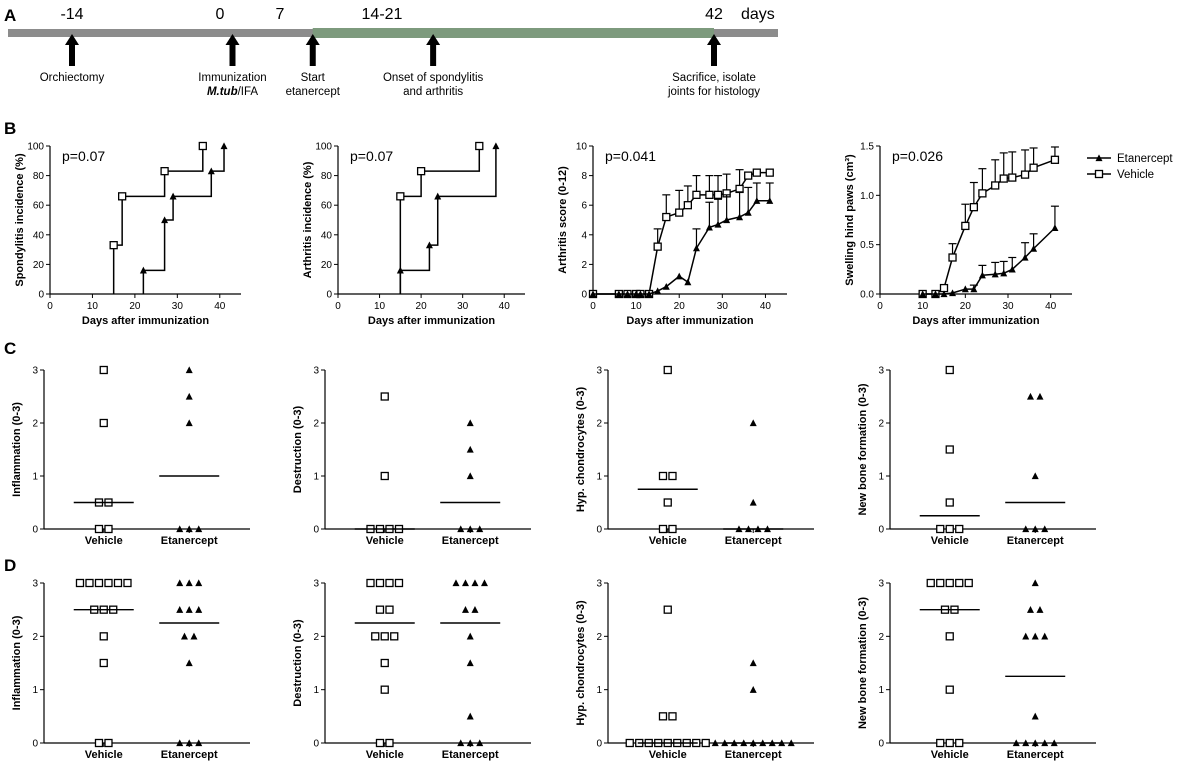  What do you see at coordinates (323, 147) in the screenshot?
I see `y-tick-label: 100` at bounding box center [323, 147].